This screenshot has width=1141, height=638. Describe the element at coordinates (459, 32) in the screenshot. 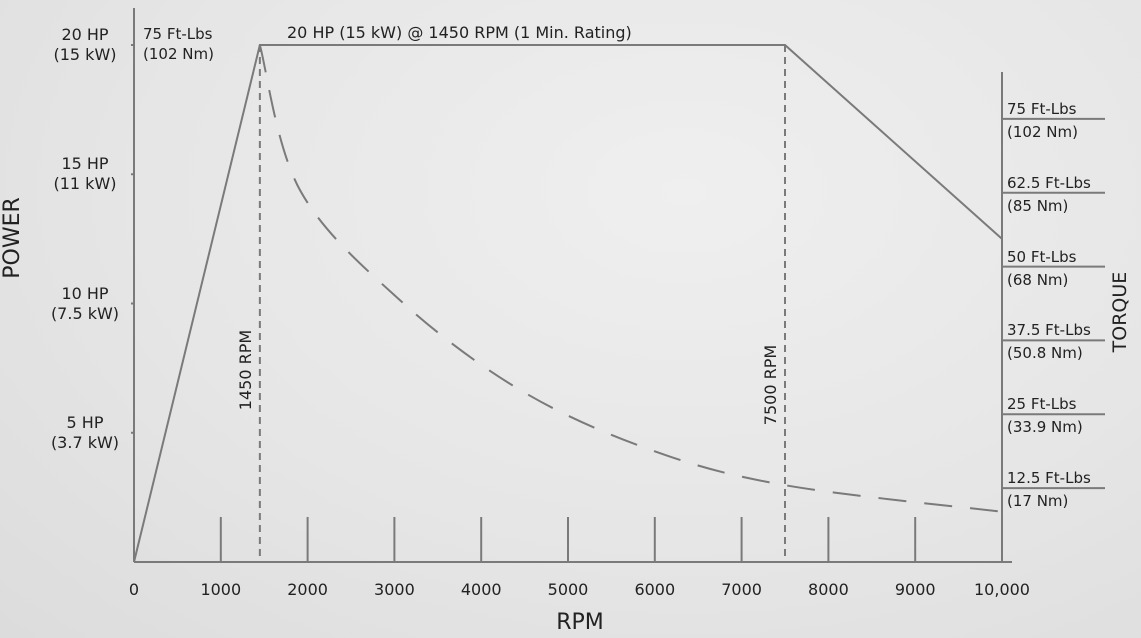

I see `annotation: 20 HP (15 kW) @ 1450 RPM (1 Min. Rating)` at that location.